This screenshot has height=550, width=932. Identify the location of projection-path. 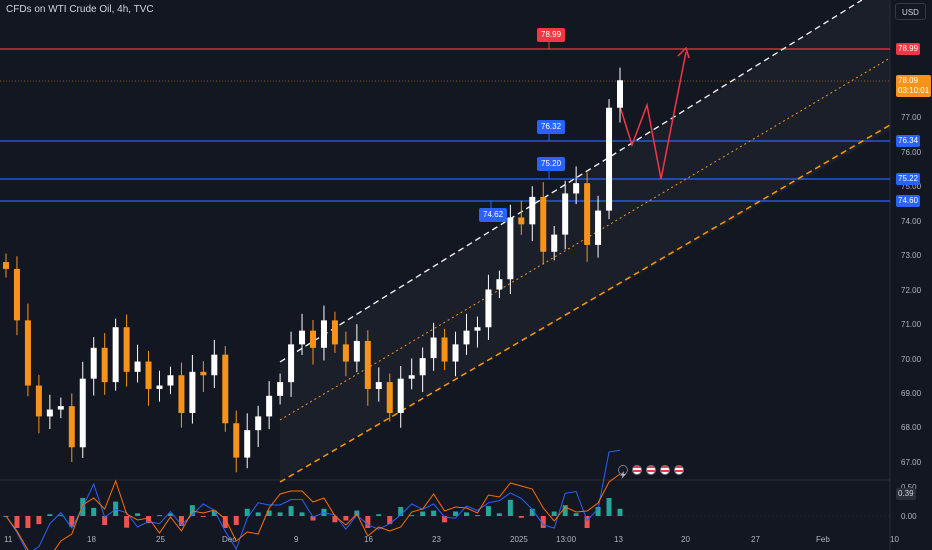
(652, 115).